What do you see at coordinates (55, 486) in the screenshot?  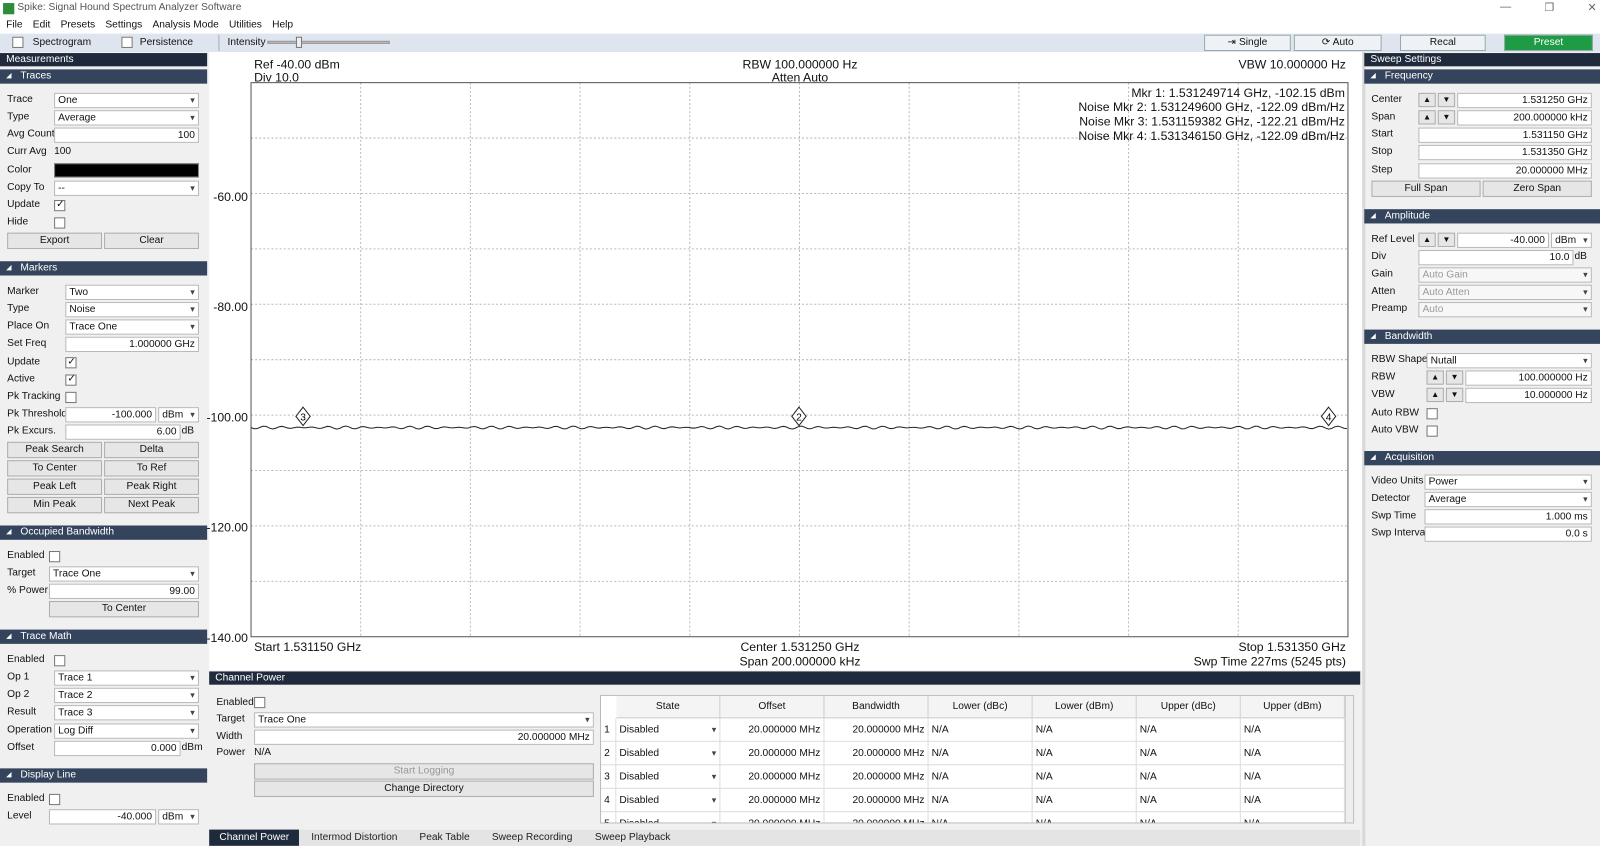 I see `button: Peak Left` at bounding box center [55, 486].